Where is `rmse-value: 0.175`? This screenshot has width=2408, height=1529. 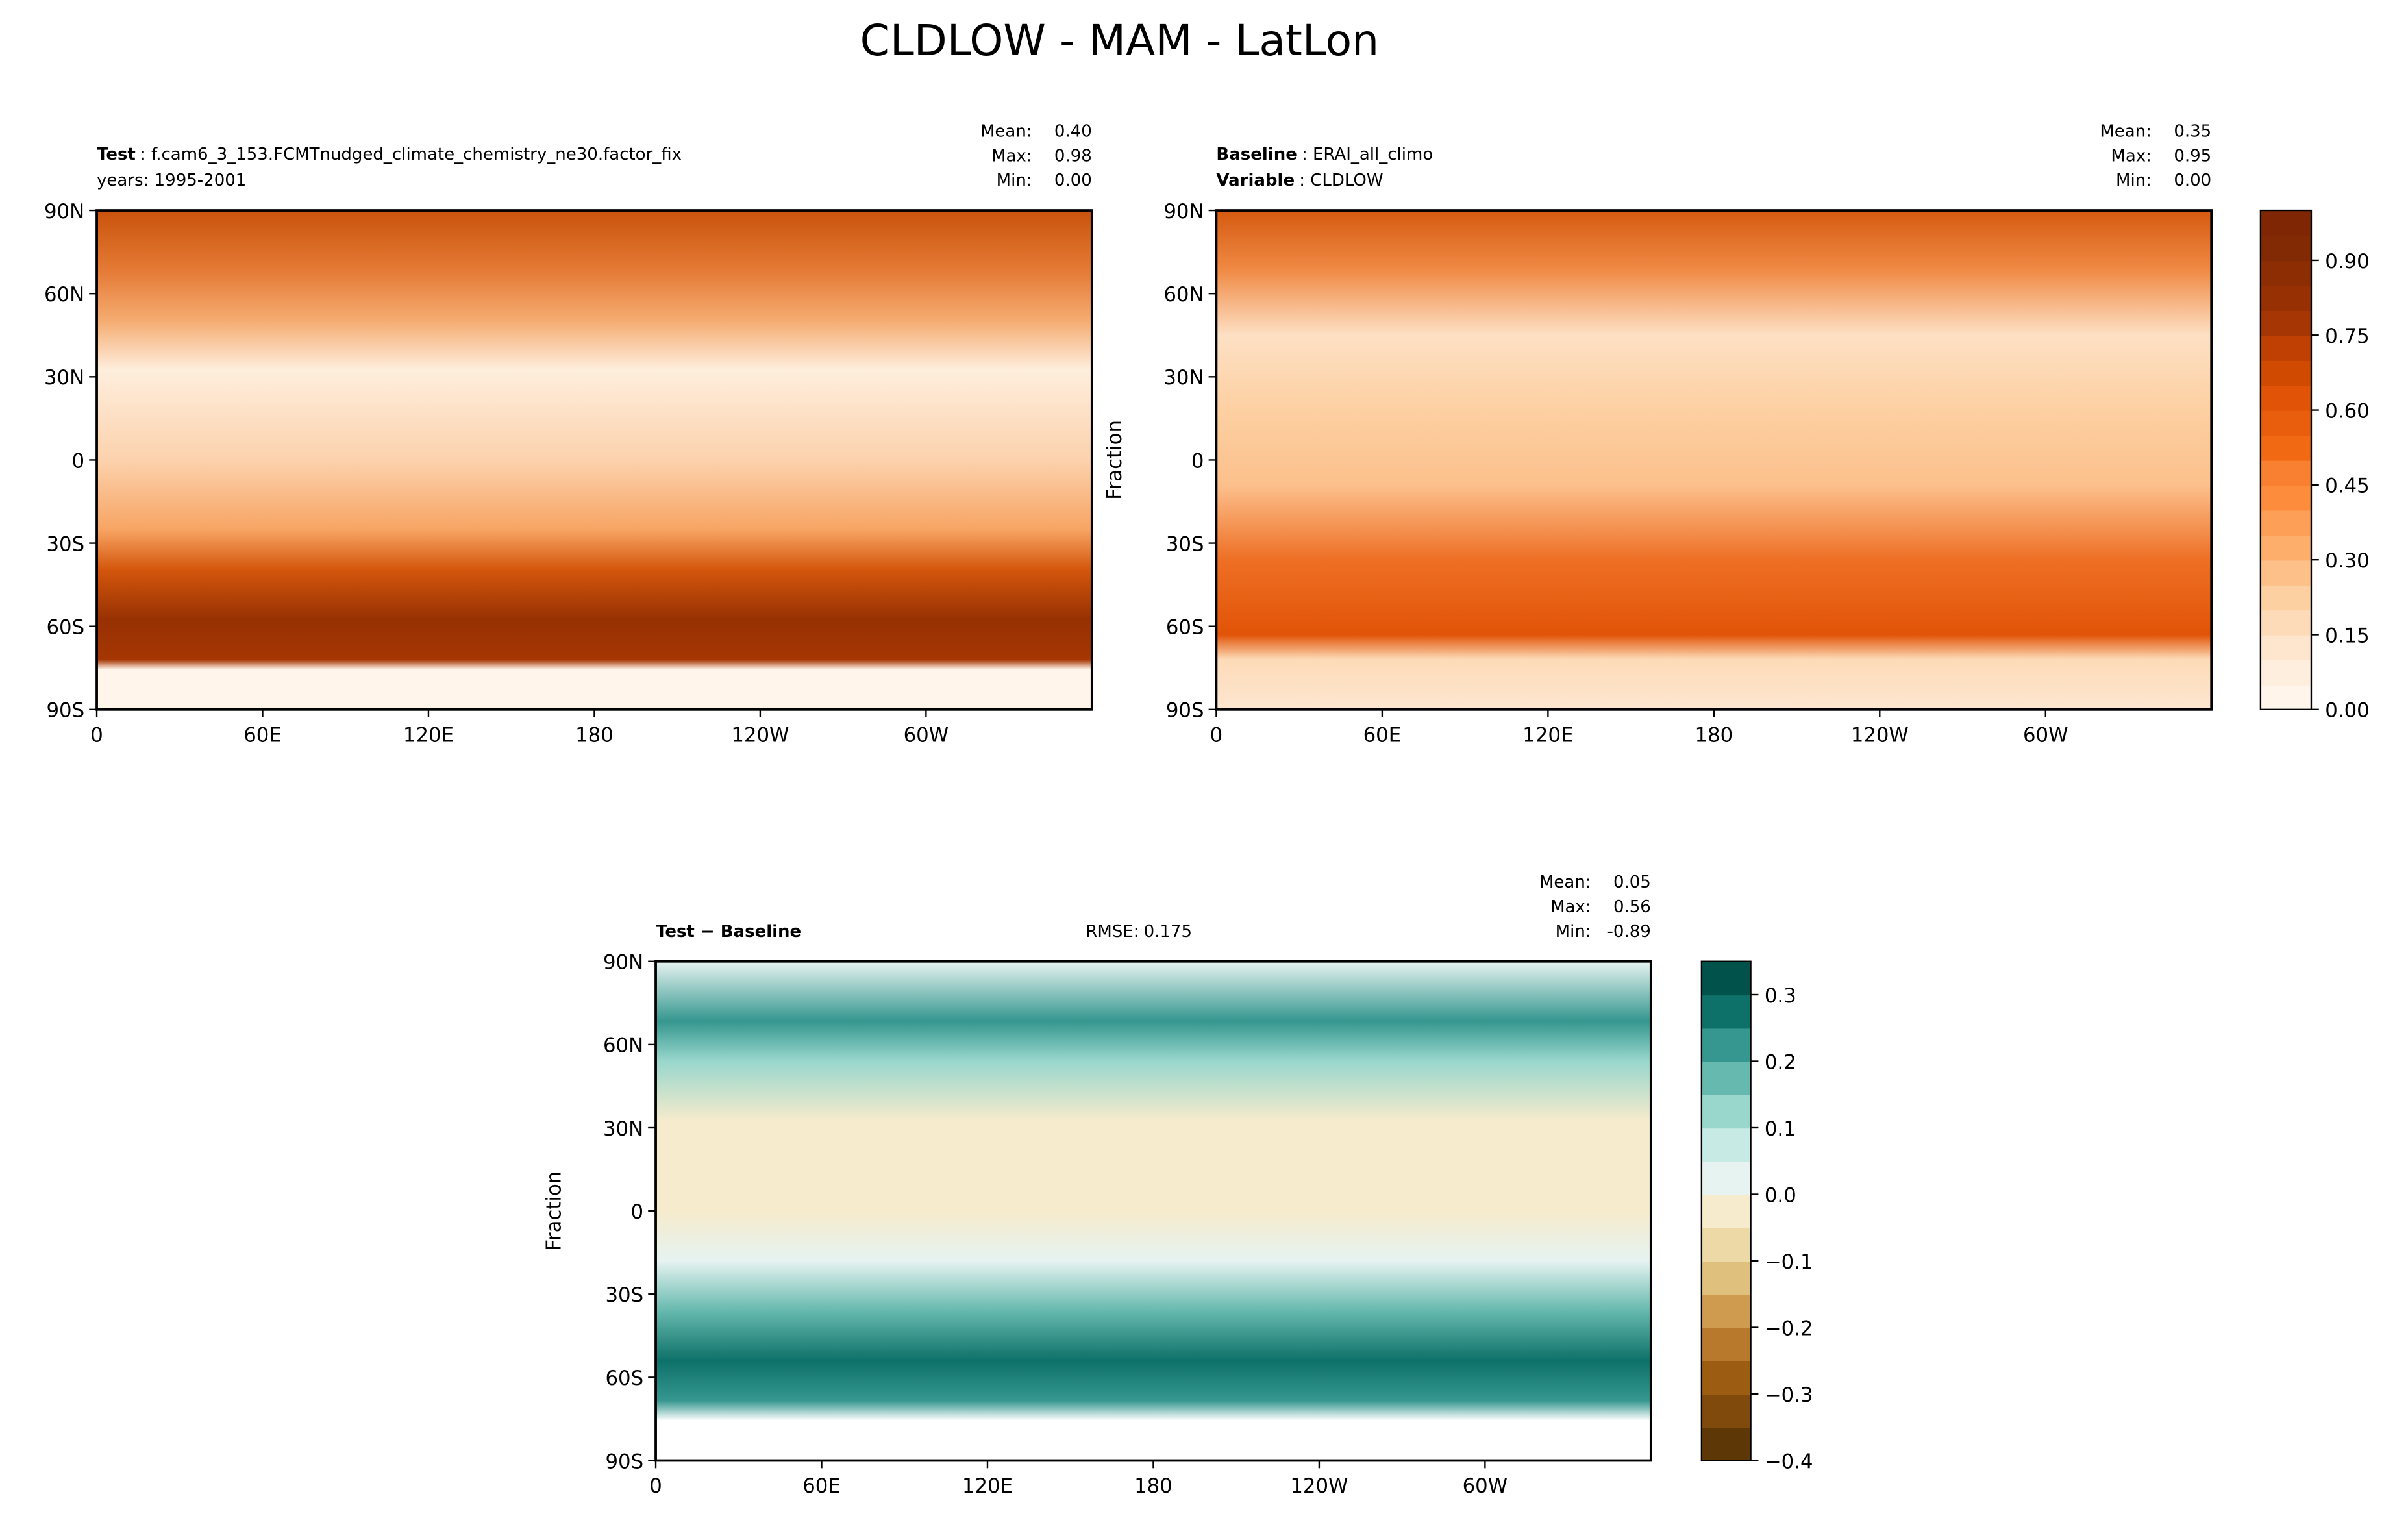
rmse-value: 0.175 is located at coordinates (1168, 931).